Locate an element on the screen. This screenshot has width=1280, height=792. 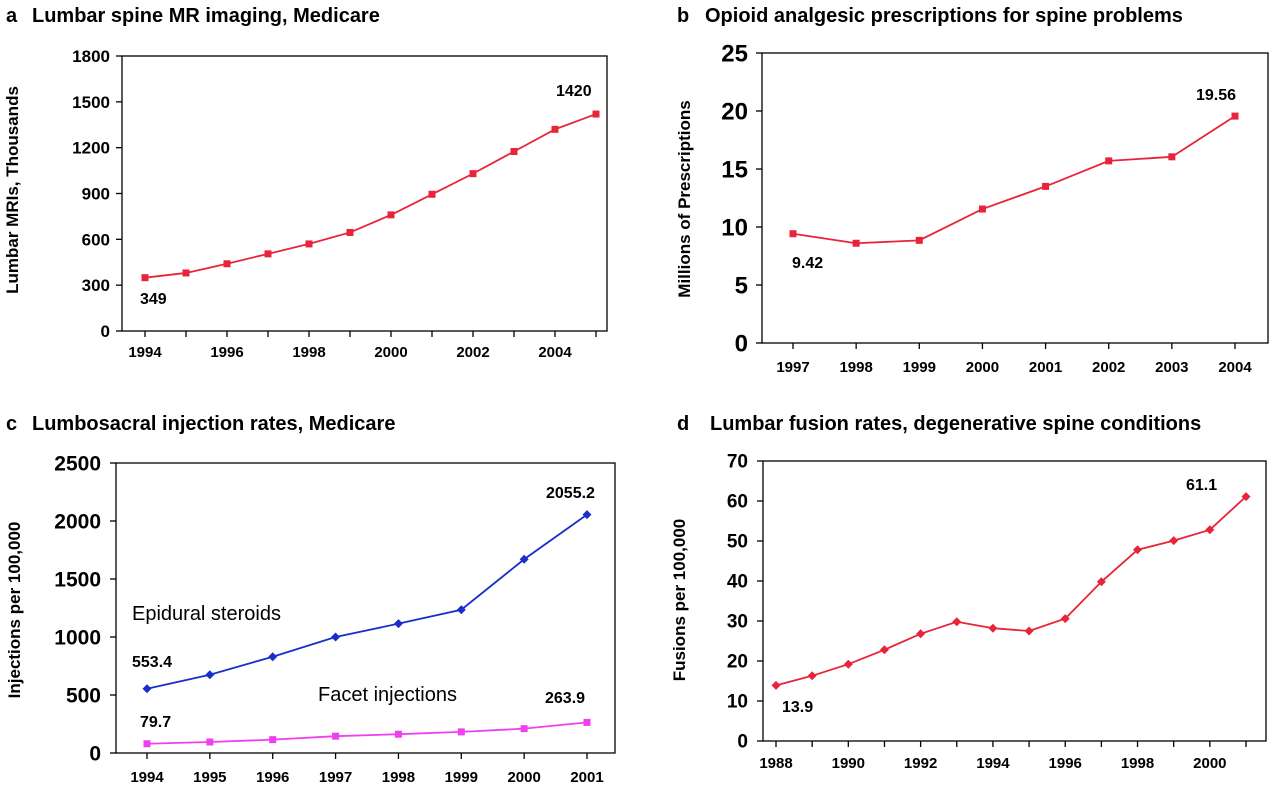
series-label-facet-injections: Facet injections is located at coordinates (387, 695).